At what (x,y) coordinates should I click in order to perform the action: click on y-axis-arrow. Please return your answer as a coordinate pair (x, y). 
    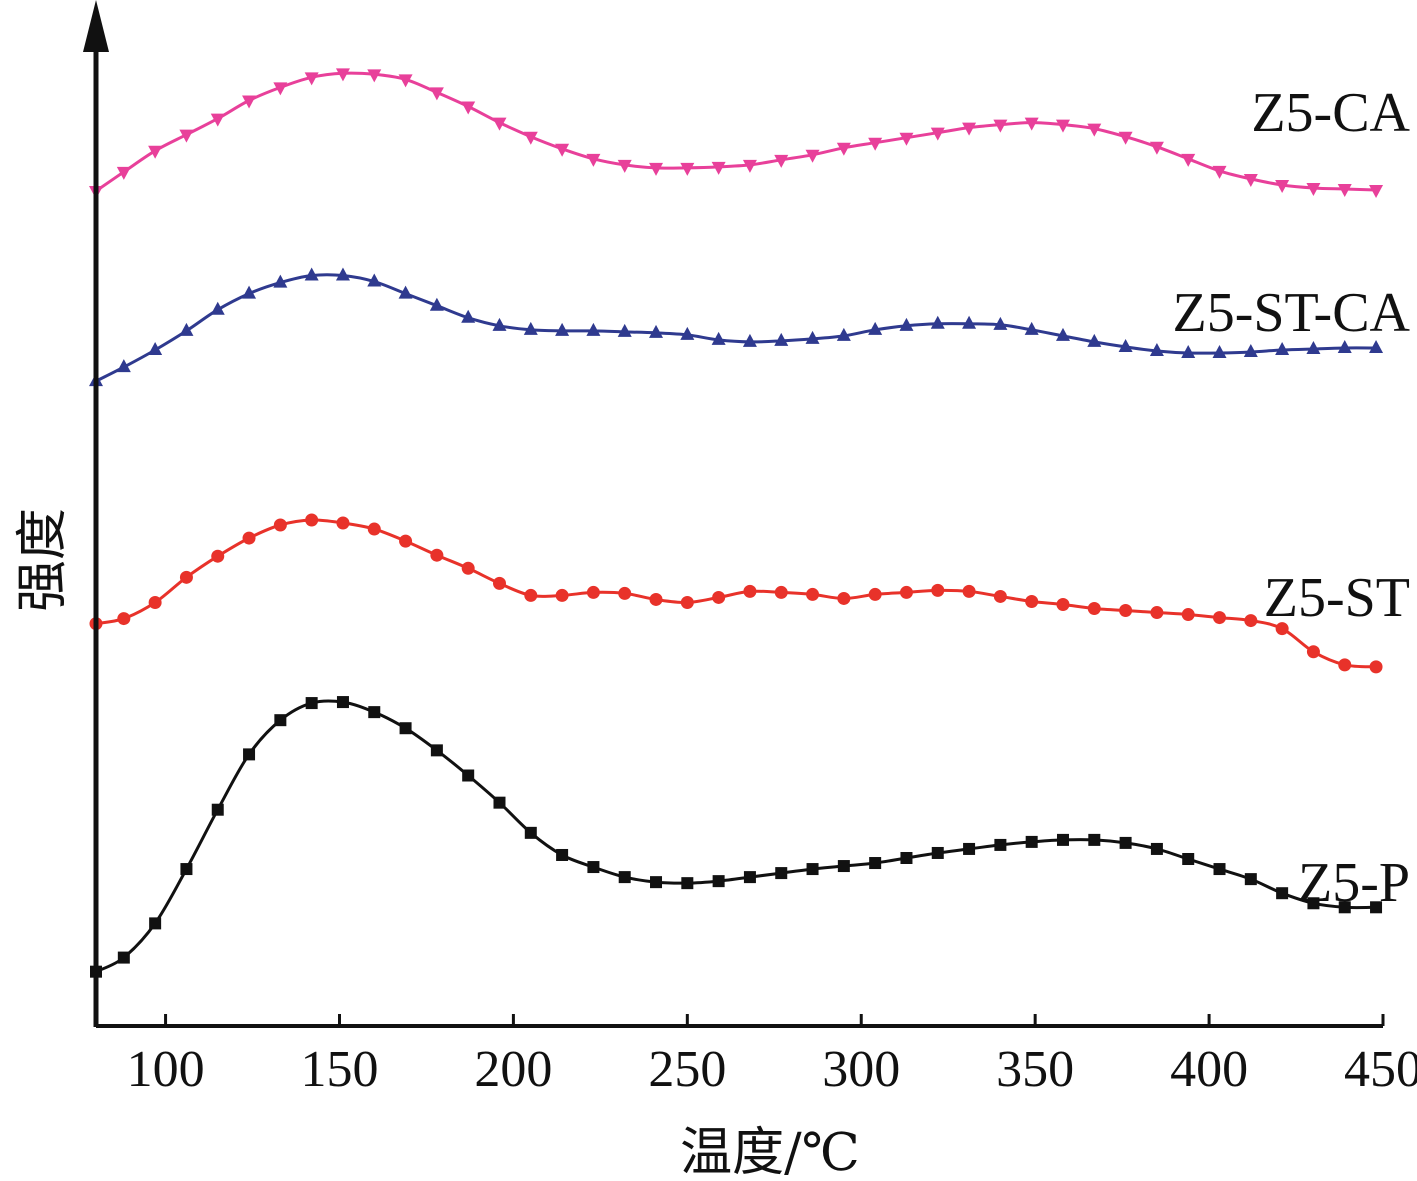
    Looking at the image, I should click on (96, 26).